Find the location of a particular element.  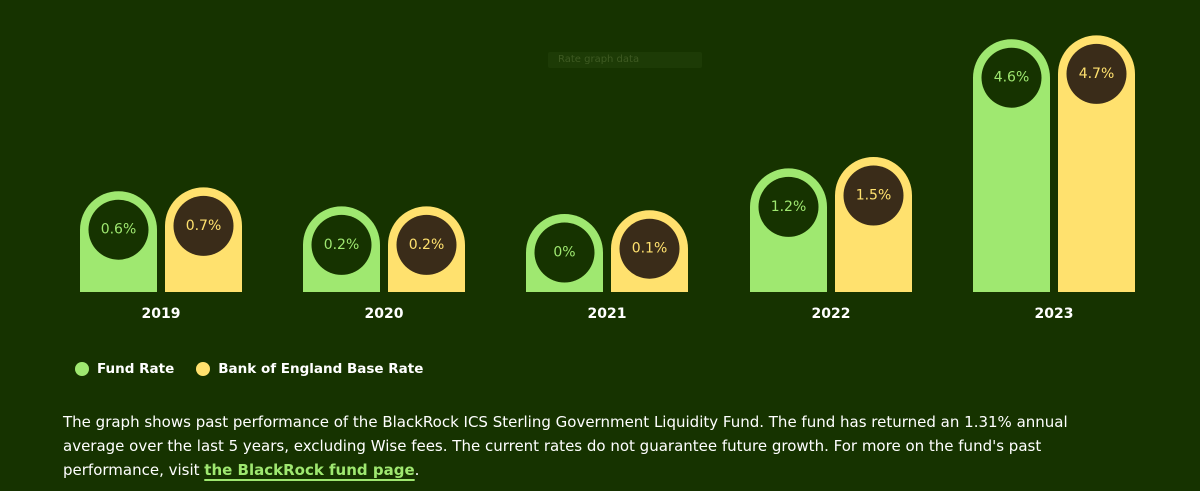

fund-bar-disc-2023 is located at coordinates (1011, 77).